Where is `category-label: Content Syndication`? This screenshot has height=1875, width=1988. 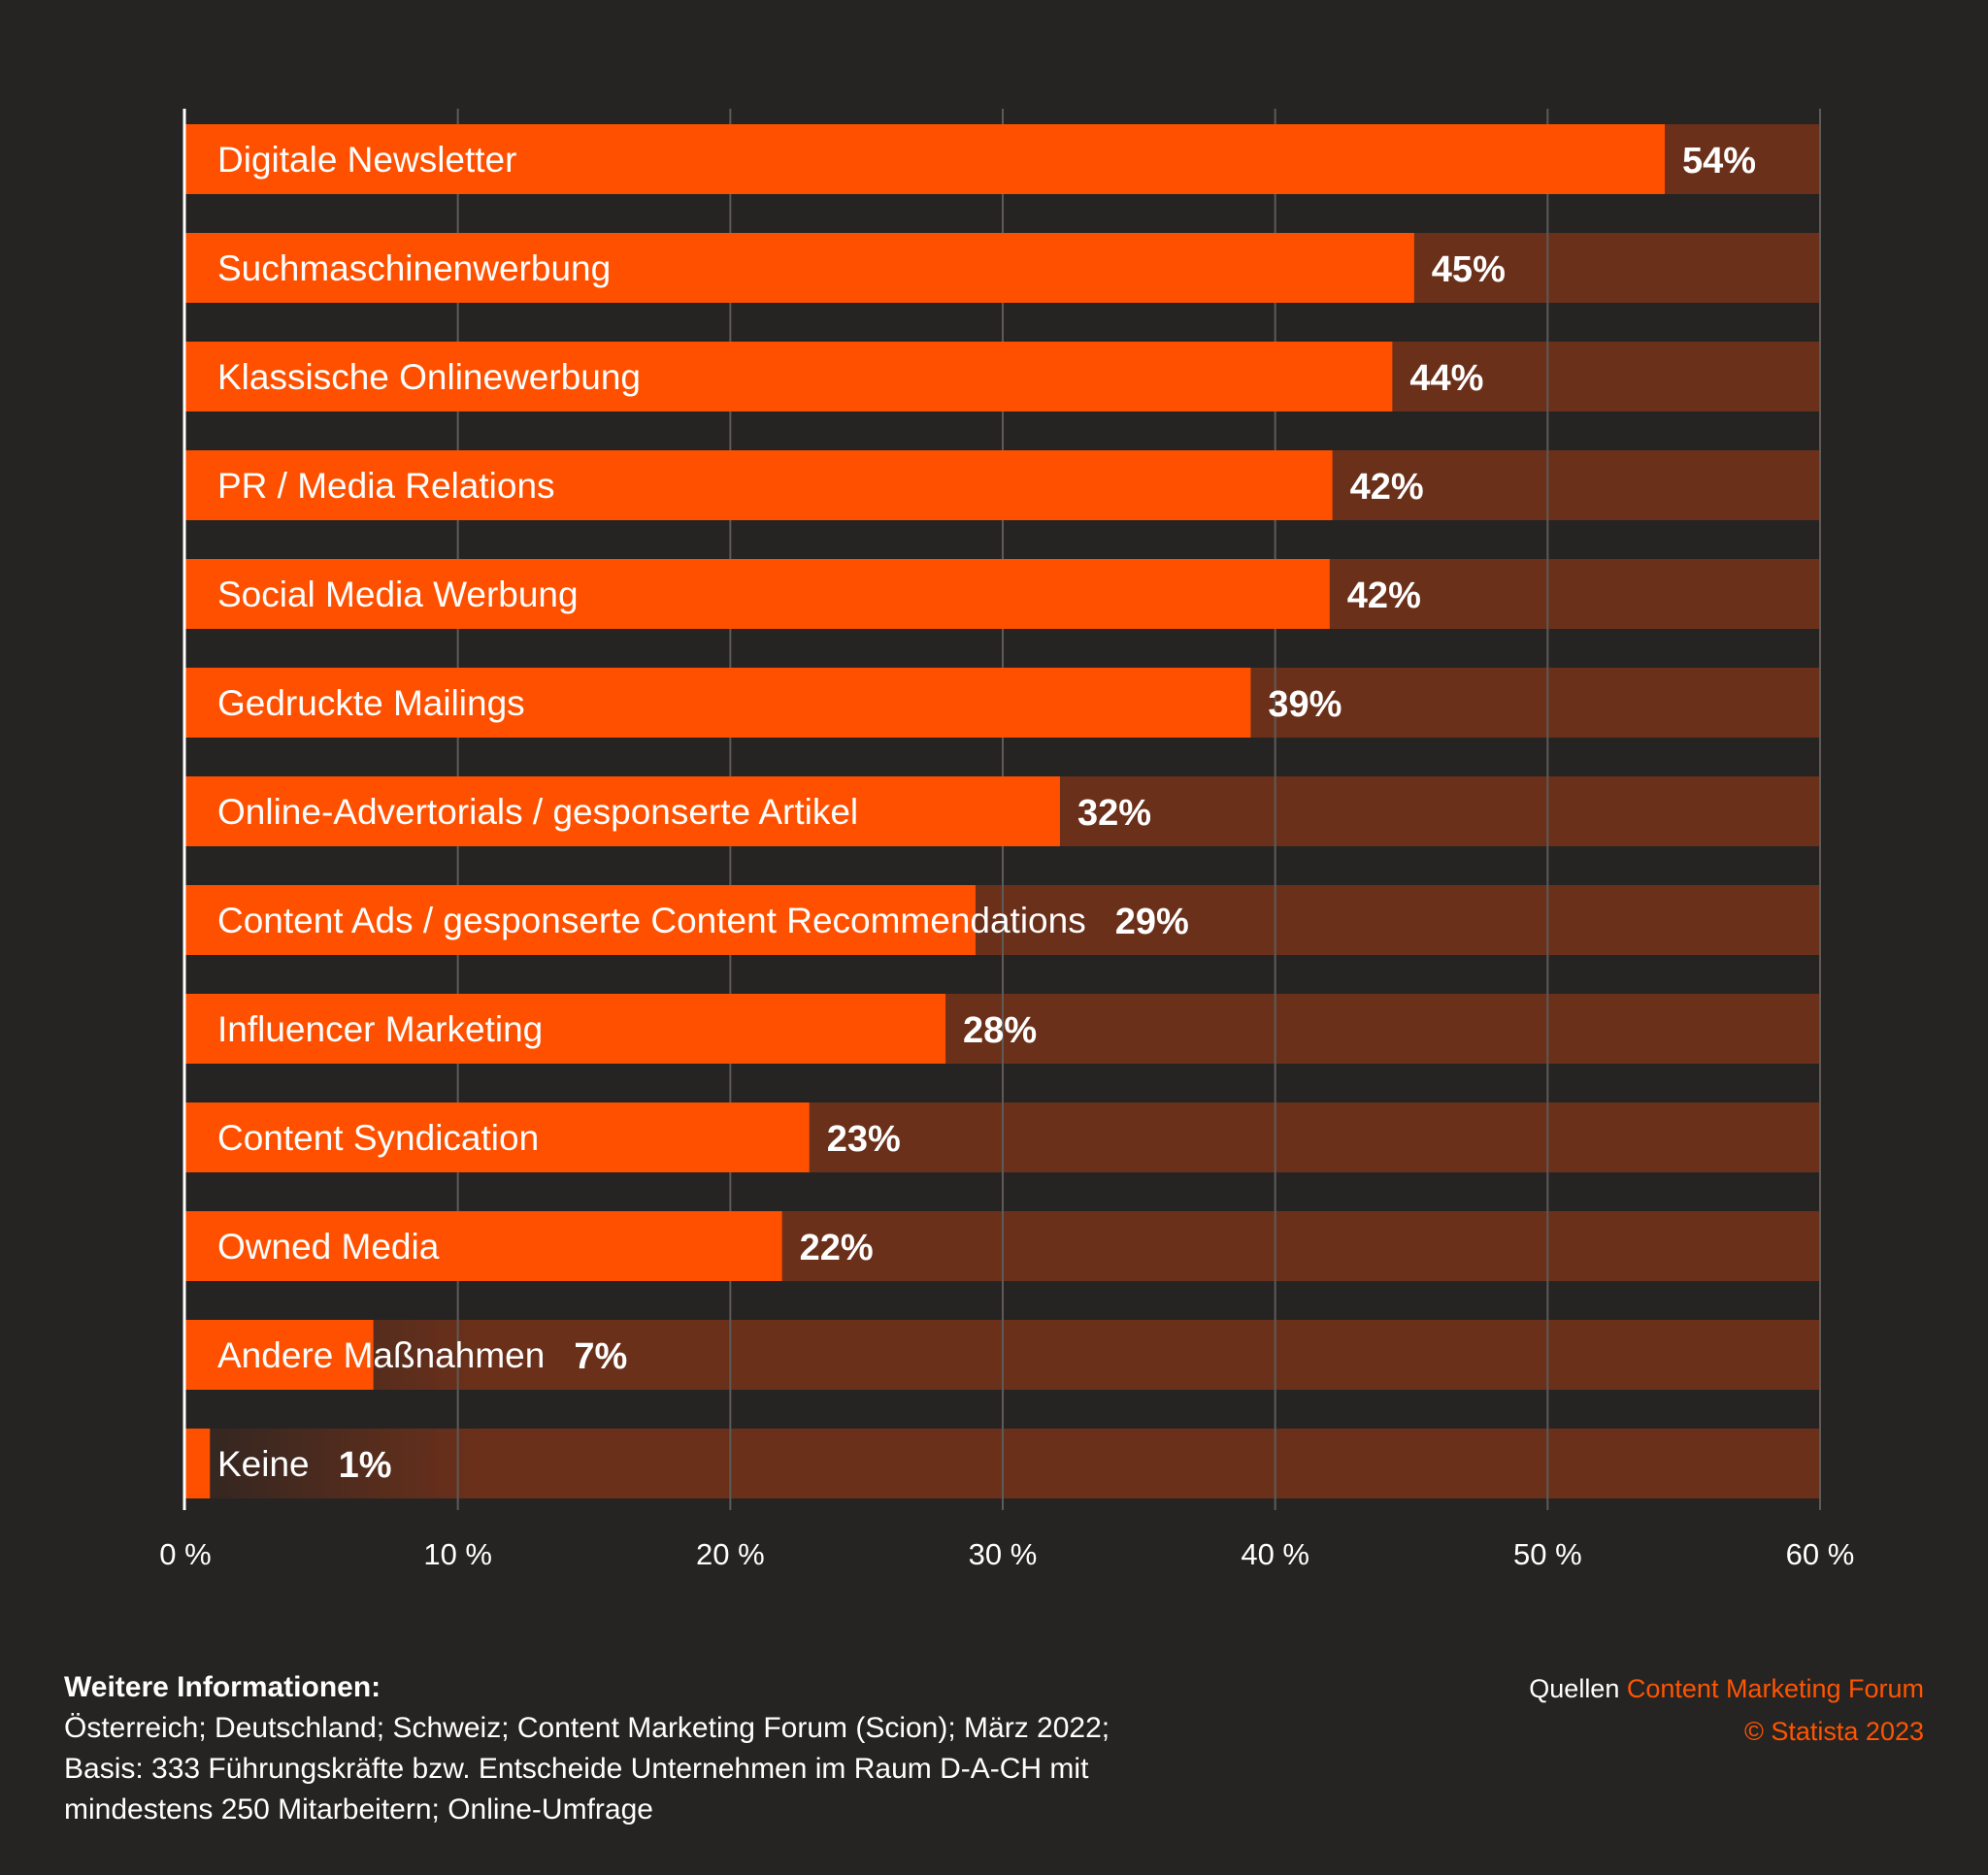
category-label: Content Syndication is located at coordinates (378, 1138).